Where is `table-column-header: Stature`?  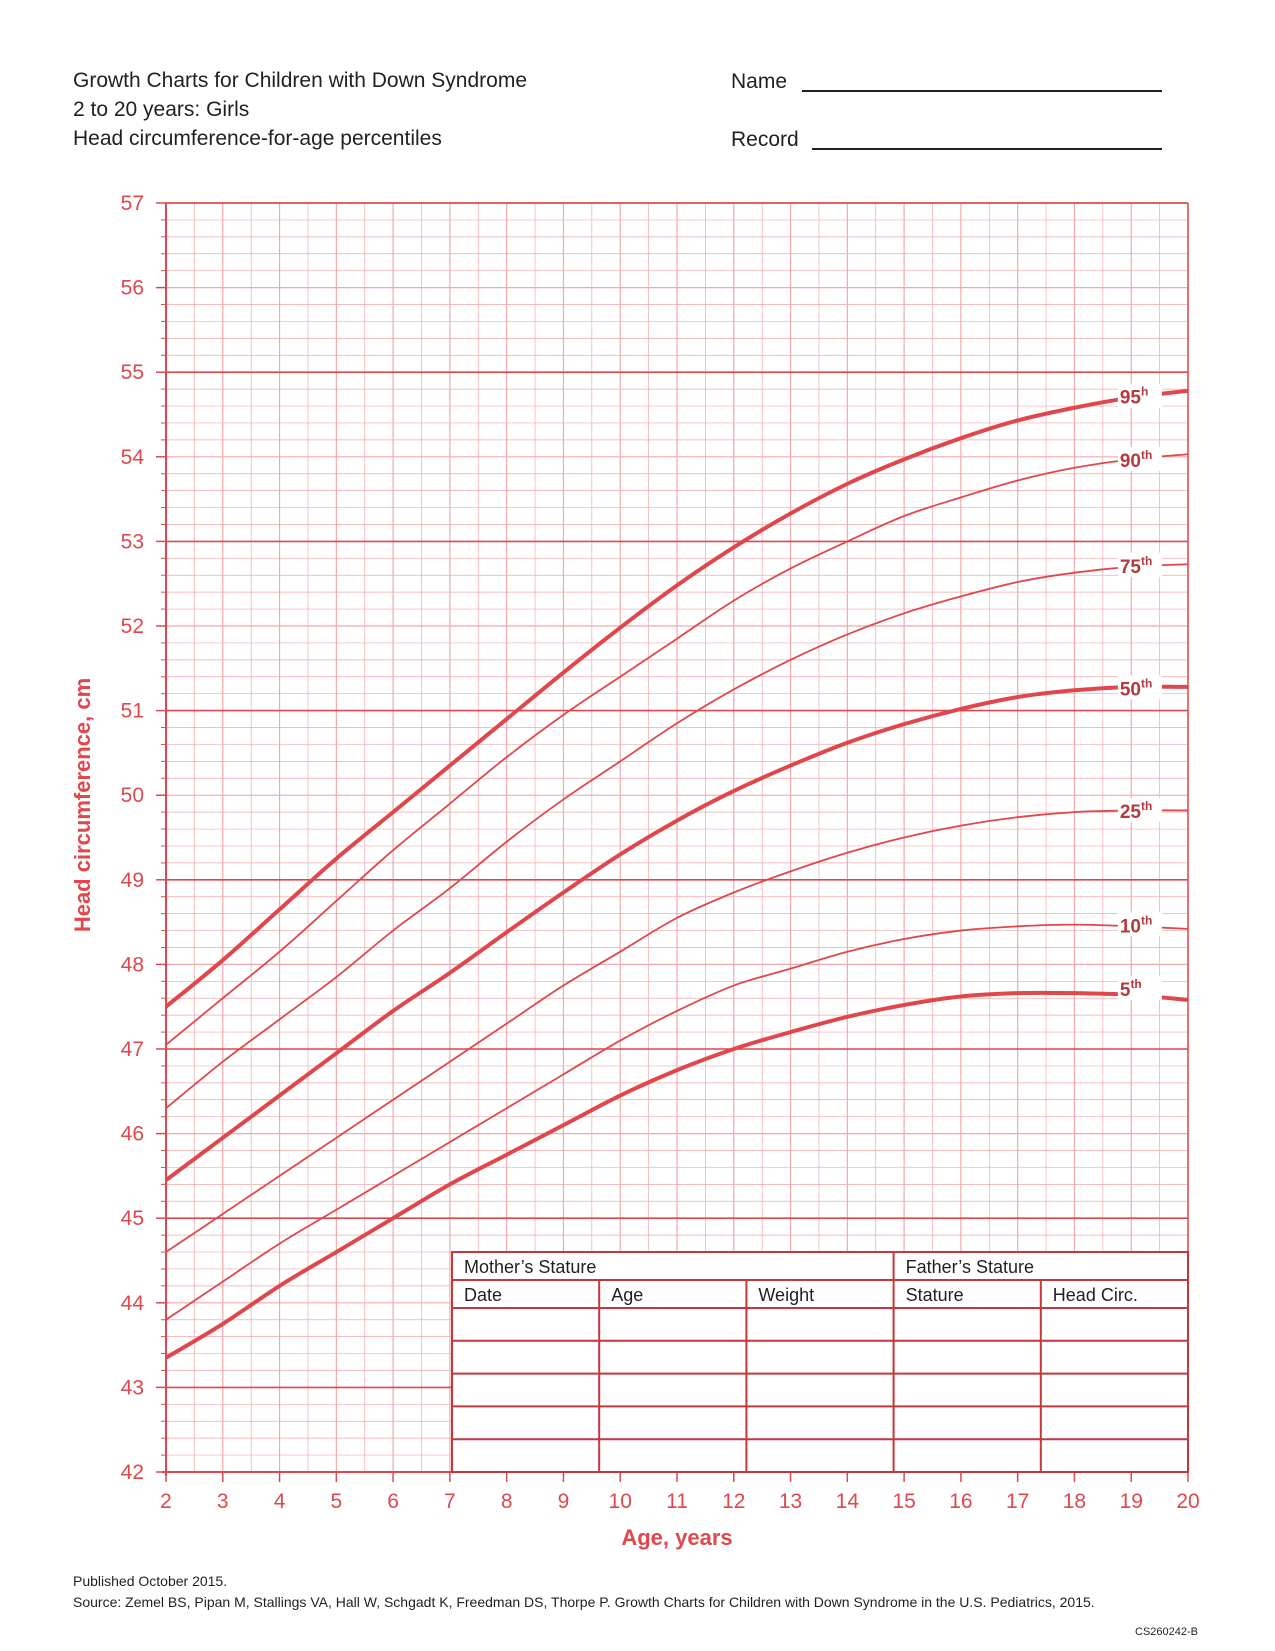 table-column-header: Stature is located at coordinates (935, 1295).